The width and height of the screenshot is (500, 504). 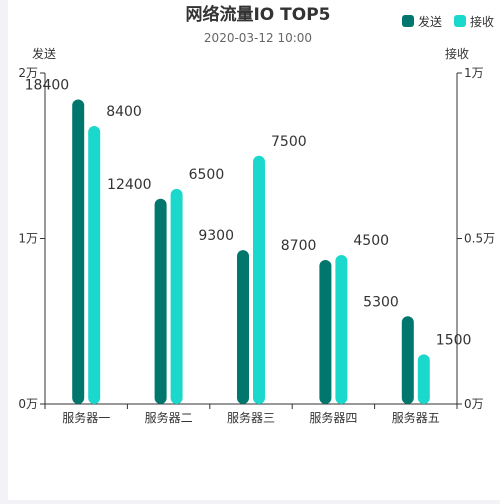 What do you see at coordinates (474, 404) in the screenshot?
I see `y-right-tick-label: 0万` at bounding box center [474, 404].